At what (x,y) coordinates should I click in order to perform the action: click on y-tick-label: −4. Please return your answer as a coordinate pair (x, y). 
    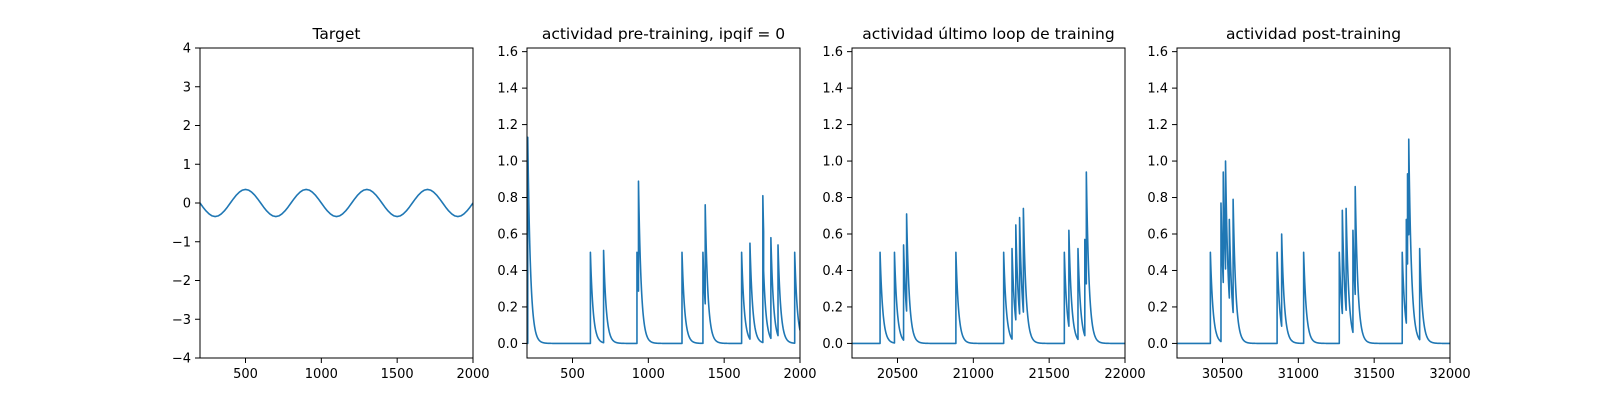
    Looking at the image, I should click on (181, 359).